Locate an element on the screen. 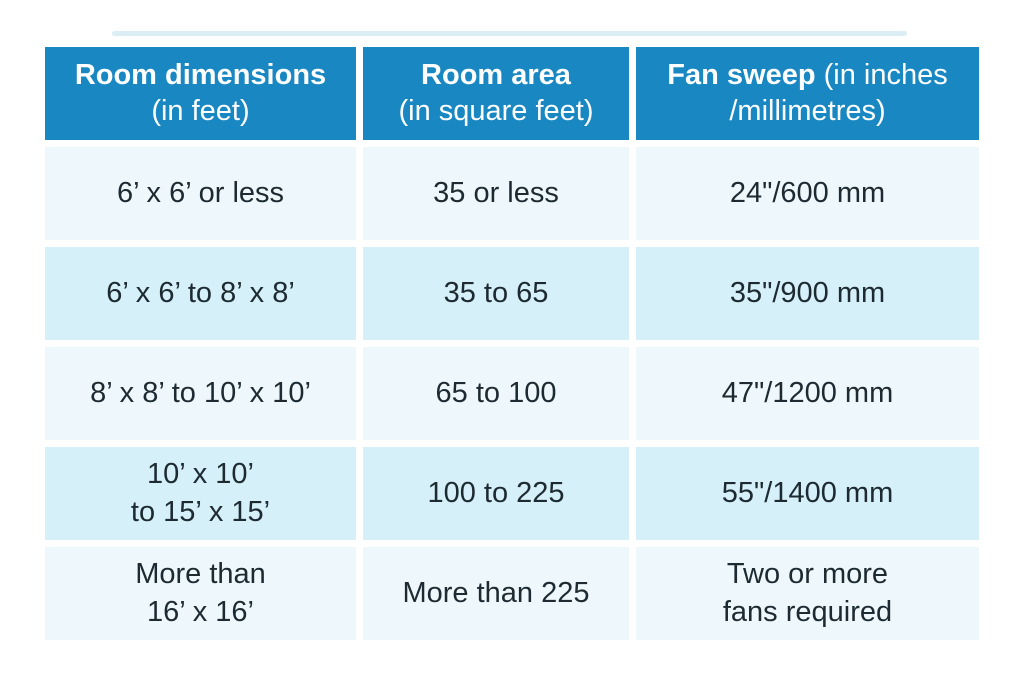 Image resolution: width=1024 pixels, height=688 pixels. table-cell: 100 to 225 is located at coordinates (496, 493).